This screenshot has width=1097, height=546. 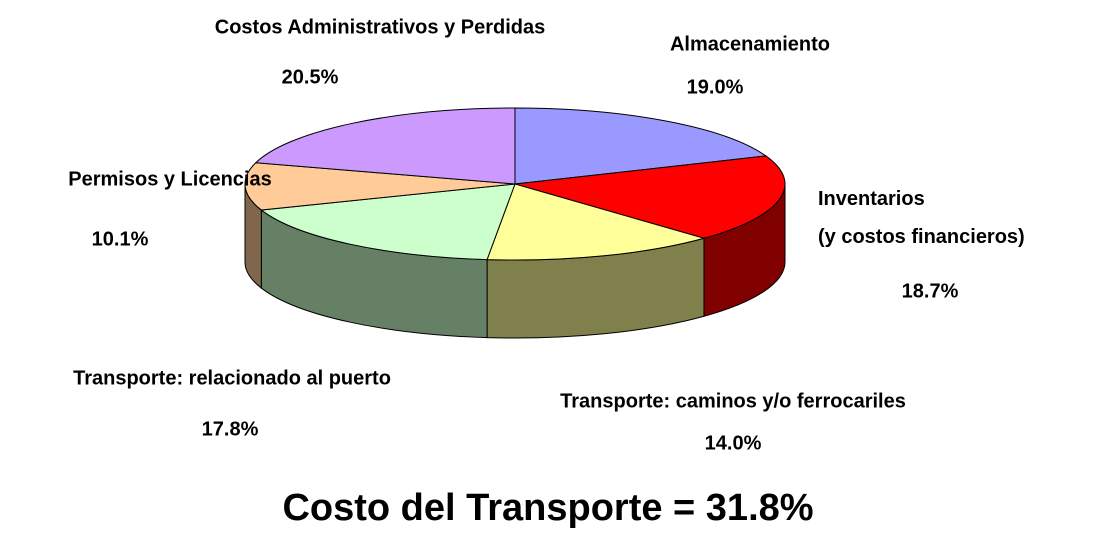 What do you see at coordinates (921, 218) in the screenshot?
I see `slice-label: Inventarios (y costos financieros)` at bounding box center [921, 218].